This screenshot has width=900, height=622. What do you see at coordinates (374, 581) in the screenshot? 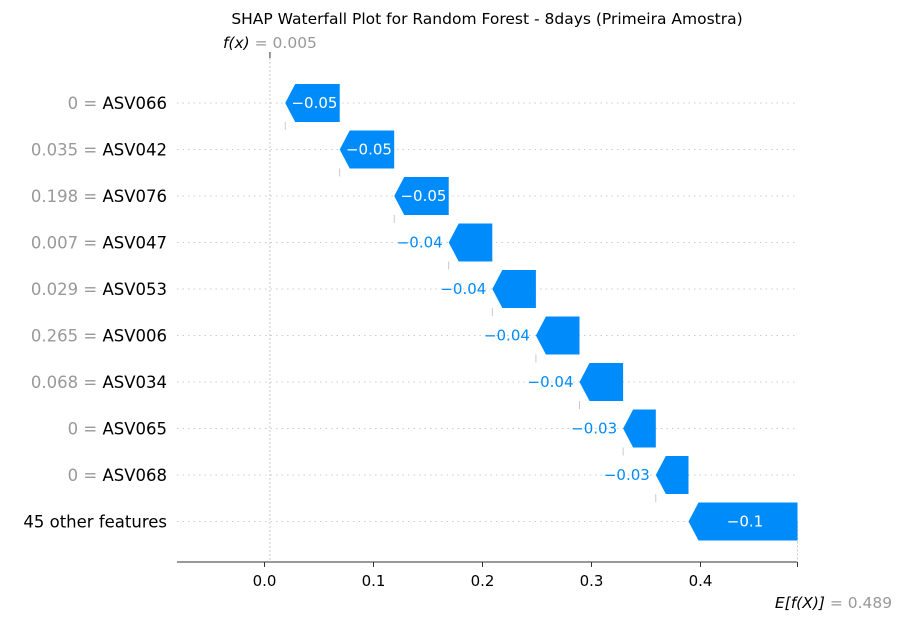
I see `x-tick-label: 0.1` at bounding box center [374, 581].